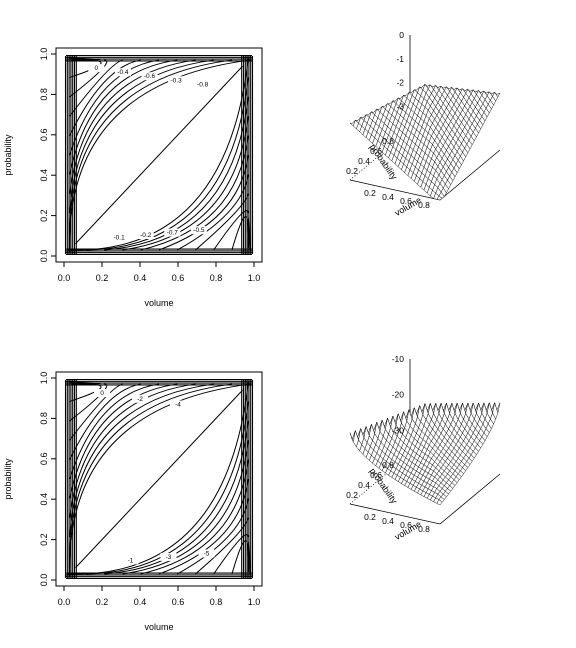  I want to click on z-tick-label: -1, so click(400, 59).